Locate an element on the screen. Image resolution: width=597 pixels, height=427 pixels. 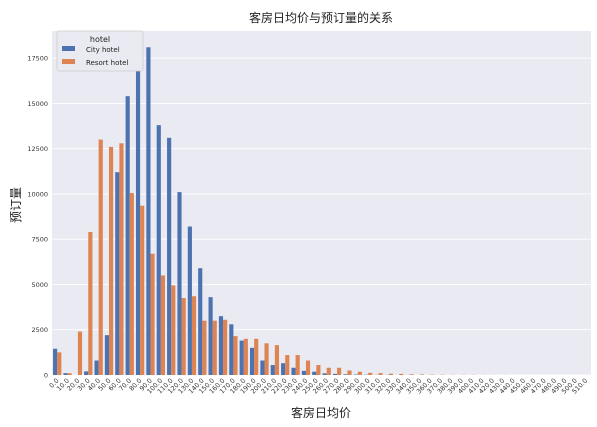
y-tick-label: 15000 is located at coordinates (37, 104).